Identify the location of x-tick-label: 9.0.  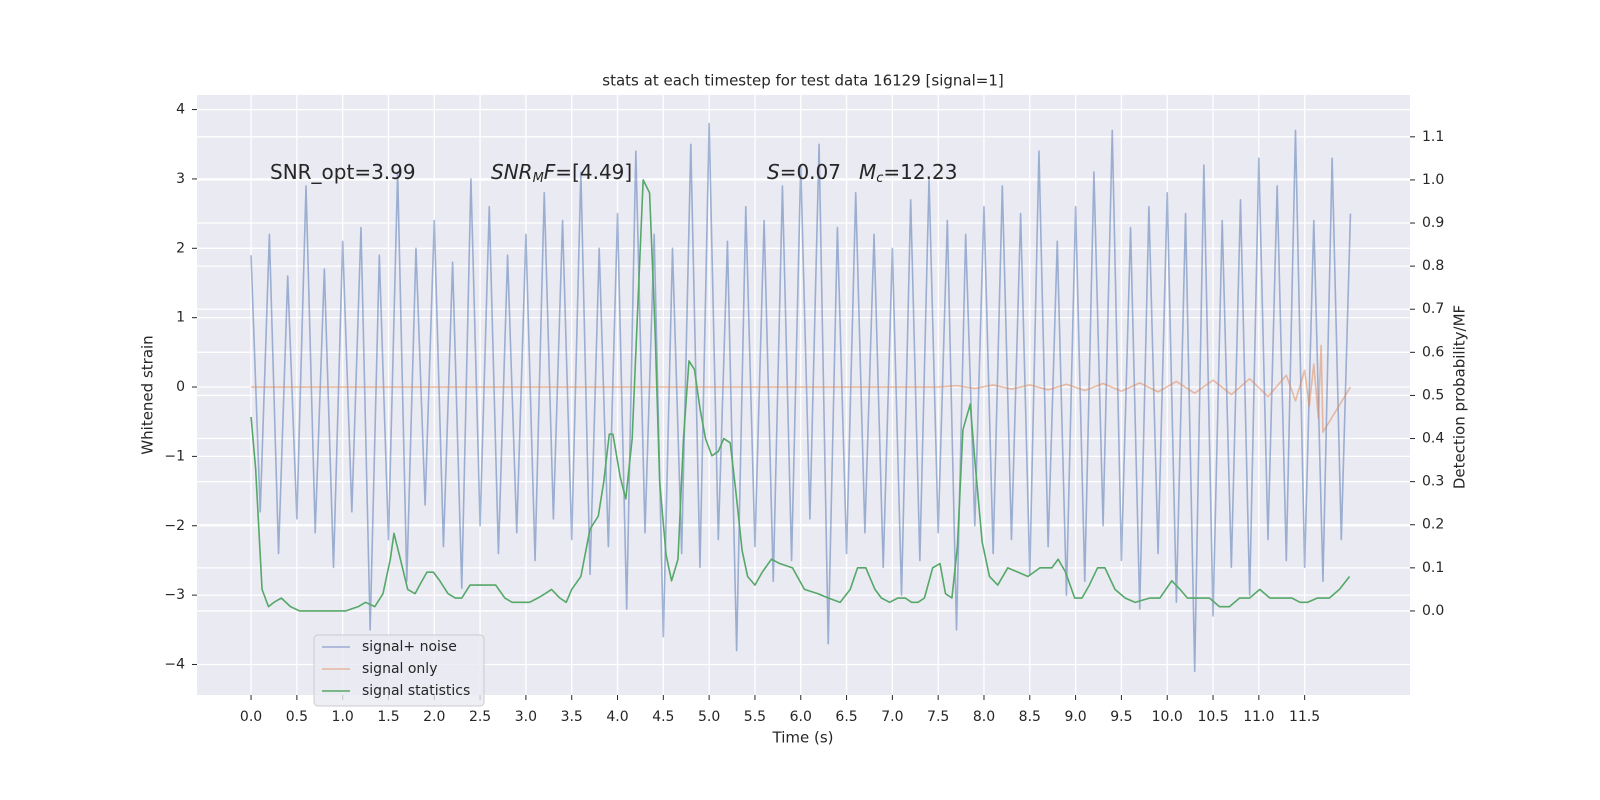
(1075, 717).